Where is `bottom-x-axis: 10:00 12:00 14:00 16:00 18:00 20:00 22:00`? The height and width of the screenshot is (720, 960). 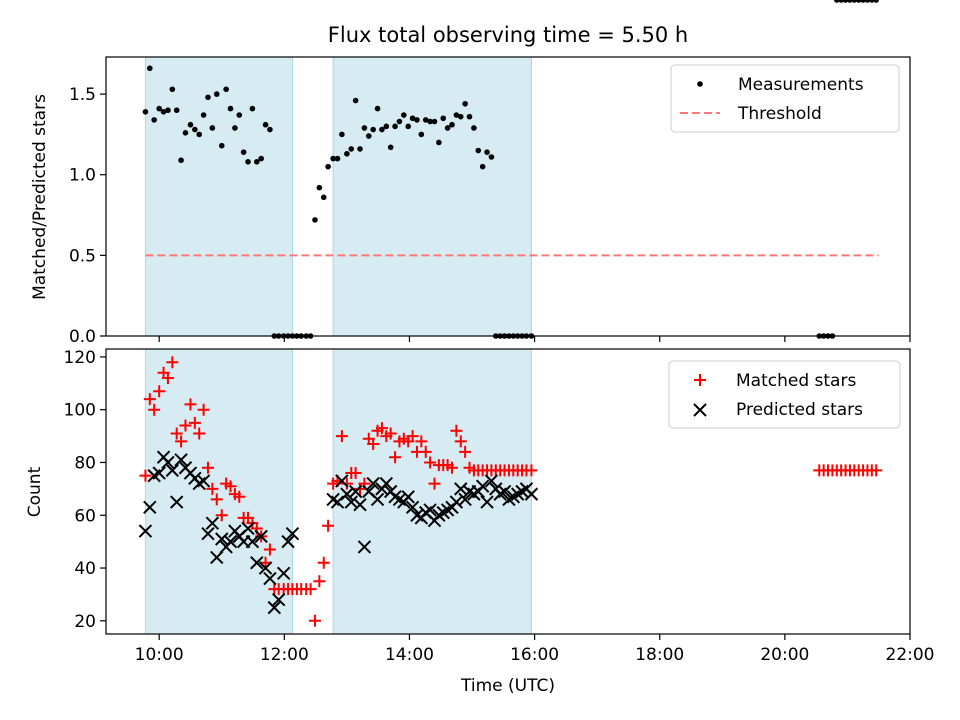 bottom-x-axis: 10:00 12:00 14:00 16:00 18:00 20:00 22:00 is located at coordinates (535, 649).